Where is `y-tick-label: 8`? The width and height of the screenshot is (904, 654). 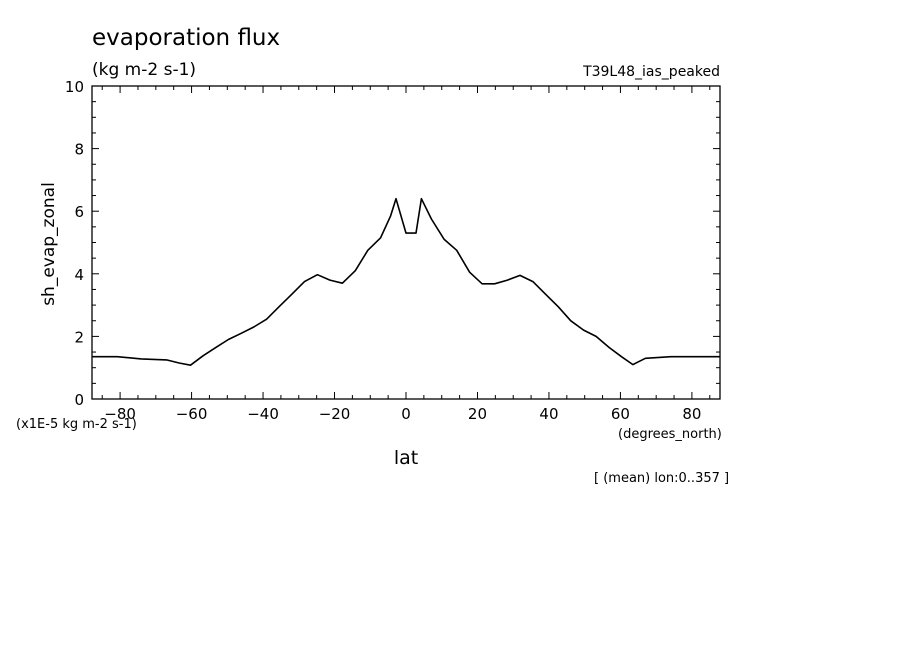 y-tick-label: 8 is located at coordinates (79, 150).